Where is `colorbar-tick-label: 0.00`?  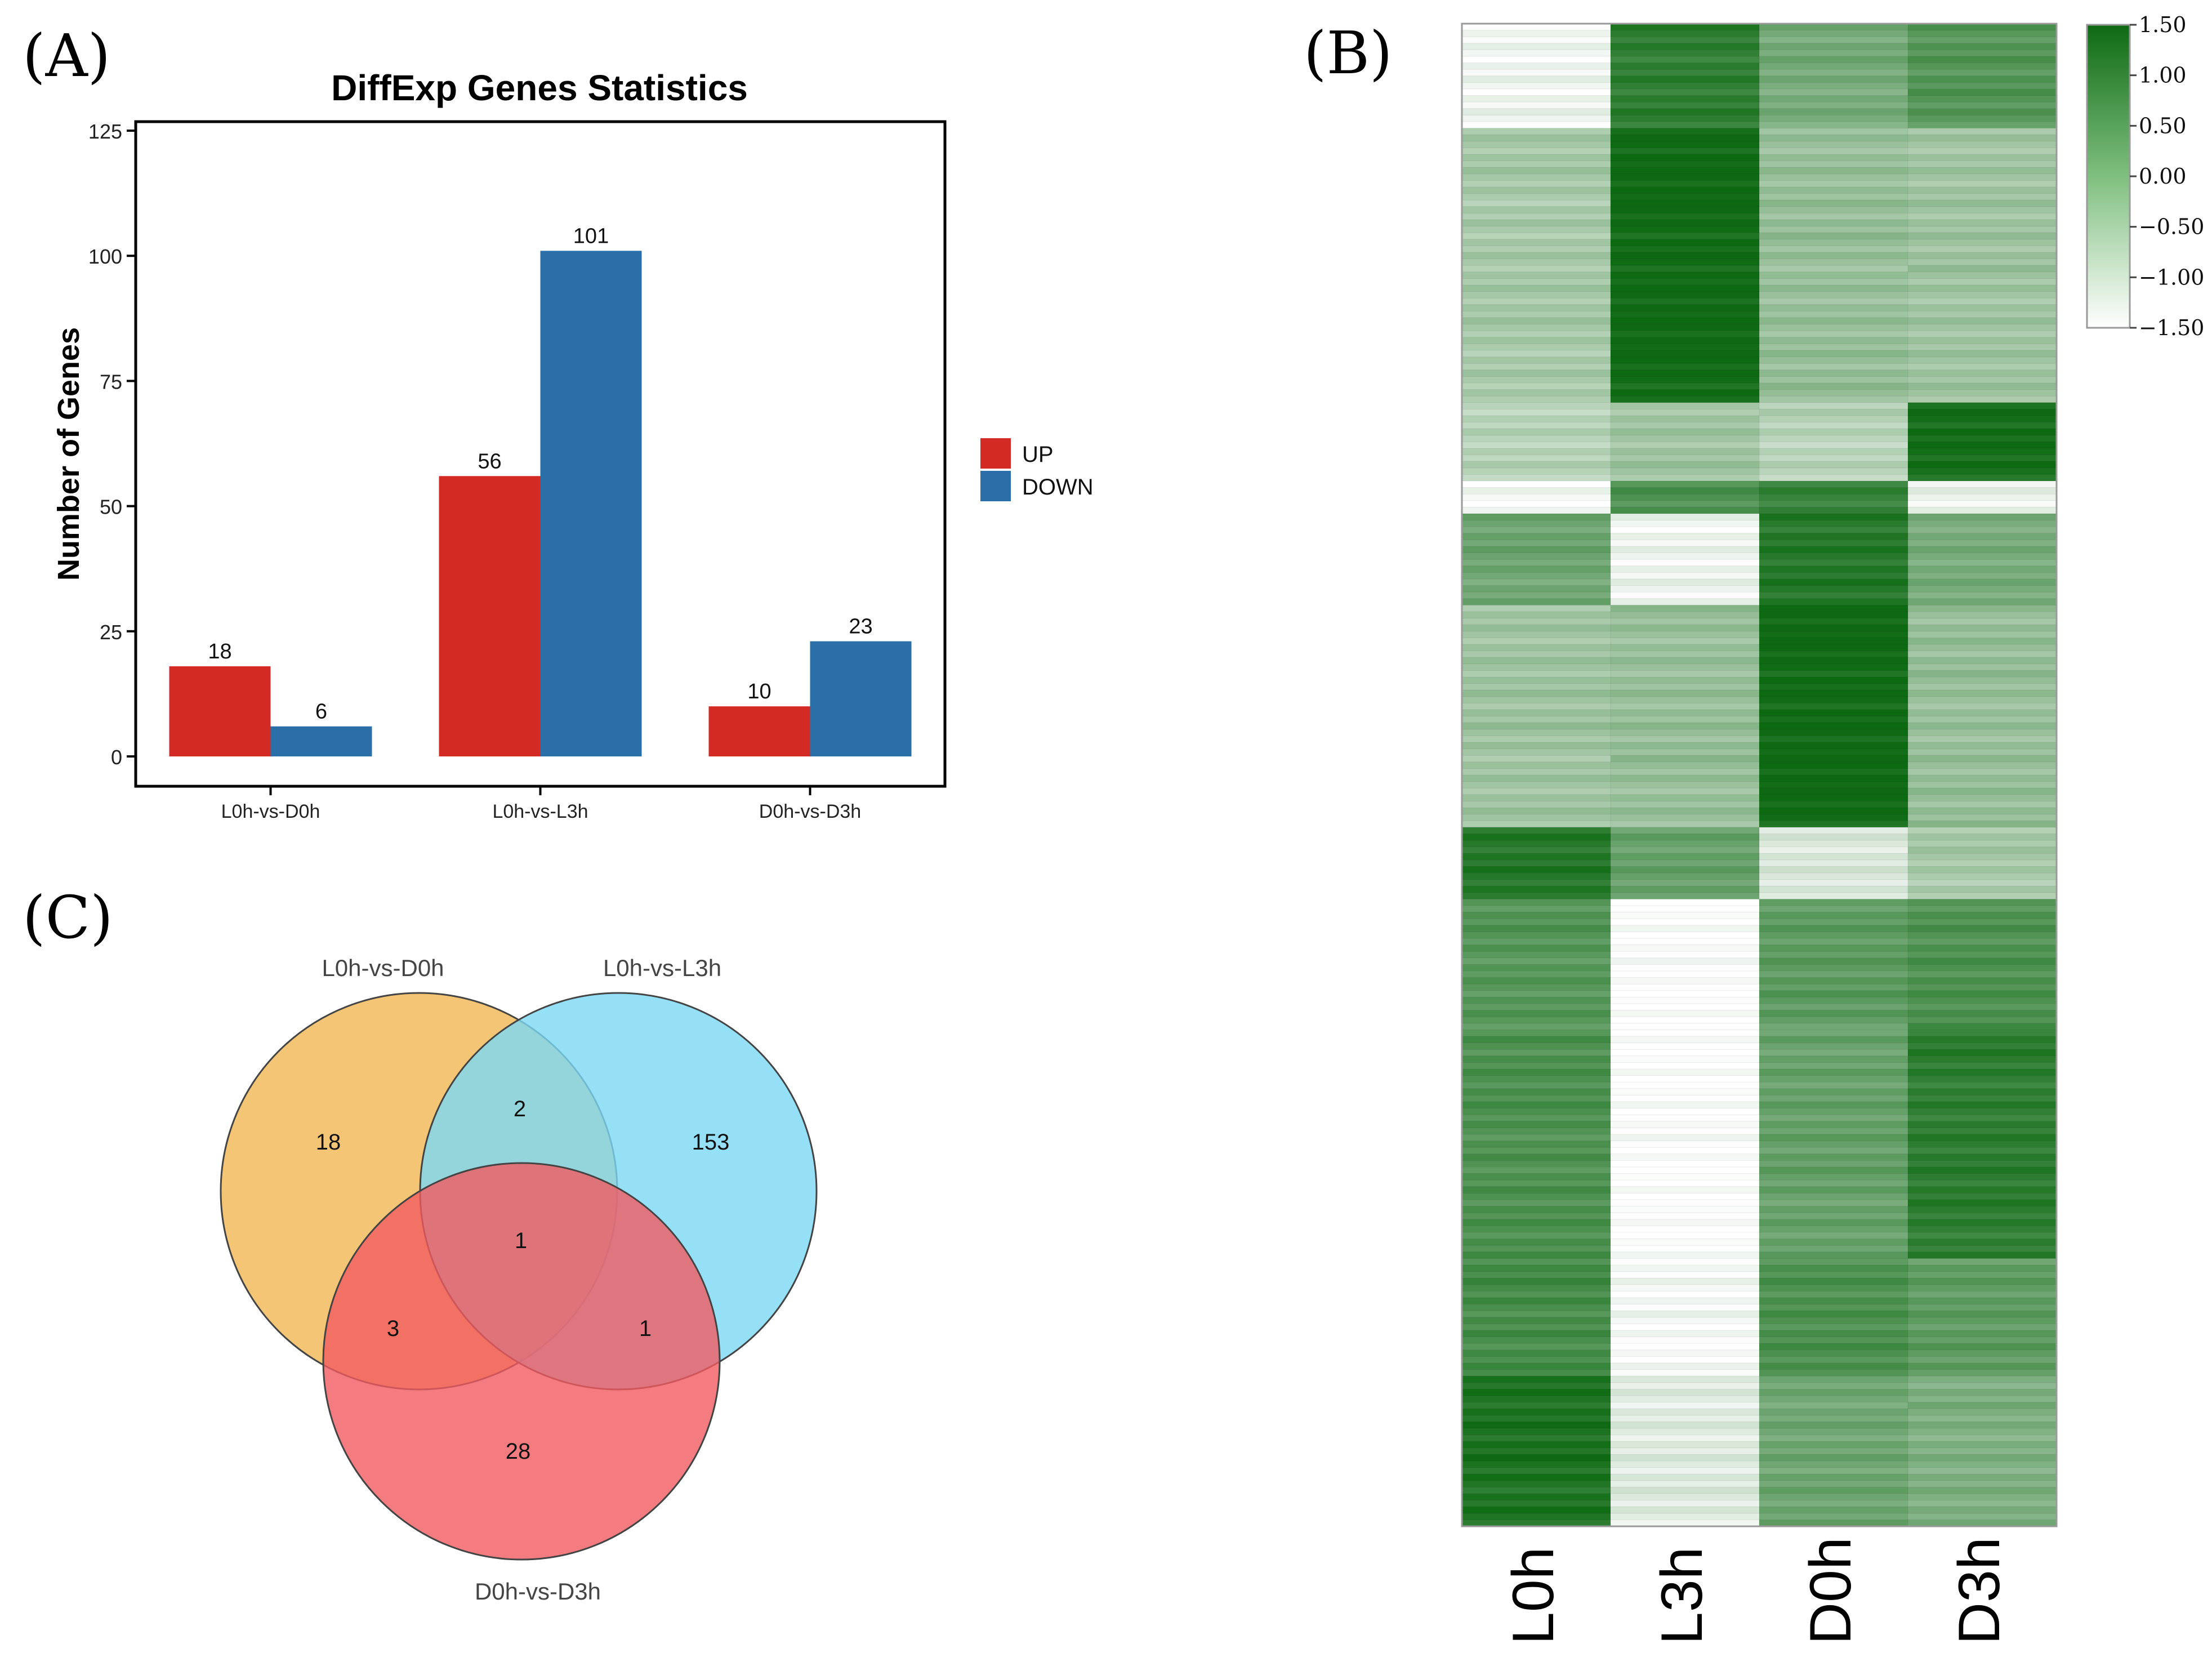
colorbar-tick-label: 0.00 is located at coordinates (2163, 176).